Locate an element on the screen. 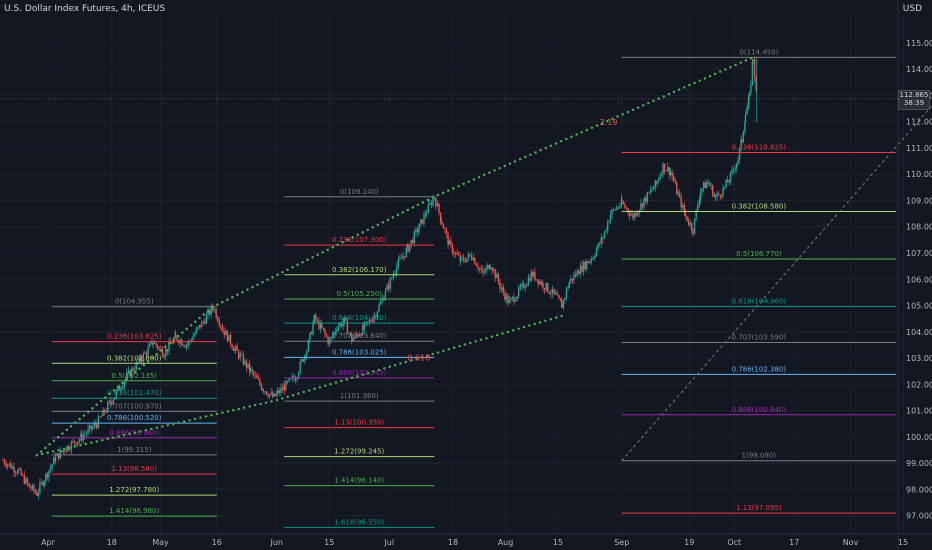 The image size is (932, 550). fib-level-label: 1.414(98.140) is located at coordinates (359, 481).